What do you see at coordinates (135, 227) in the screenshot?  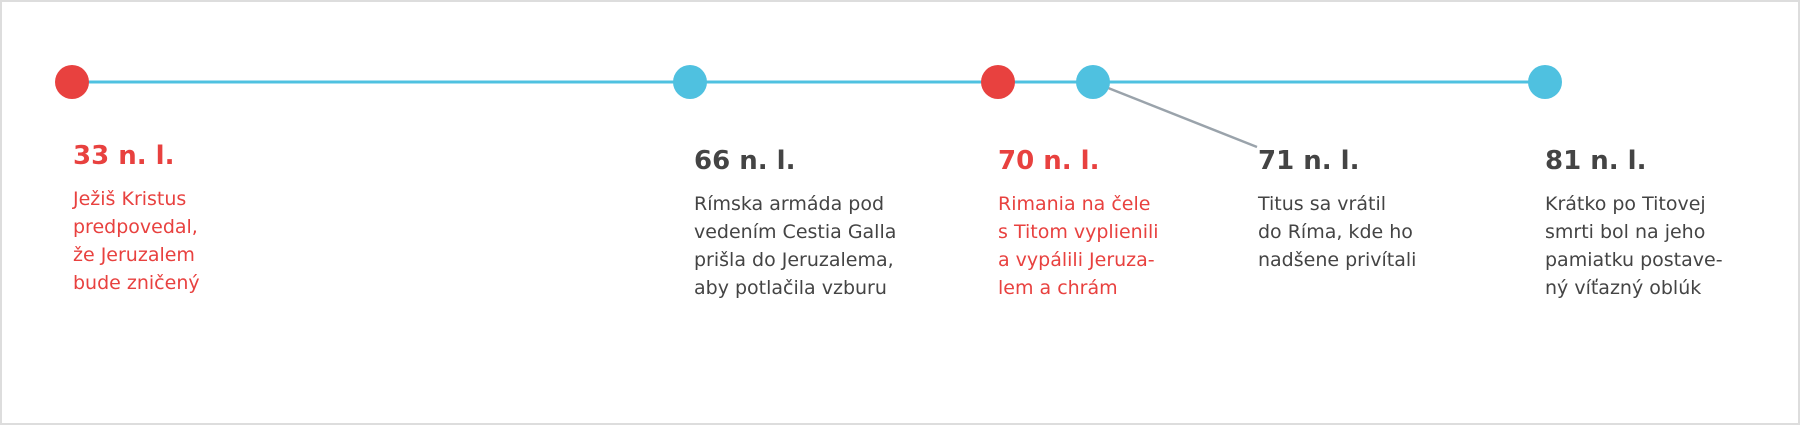 I see `event-description-line: predpovedal,` at bounding box center [135, 227].